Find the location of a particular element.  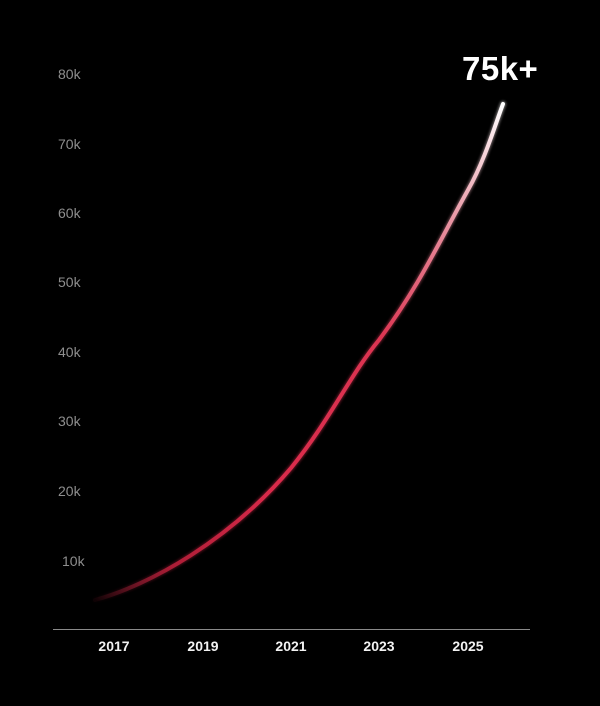

y-tick-20k: 20k is located at coordinates (69, 491).